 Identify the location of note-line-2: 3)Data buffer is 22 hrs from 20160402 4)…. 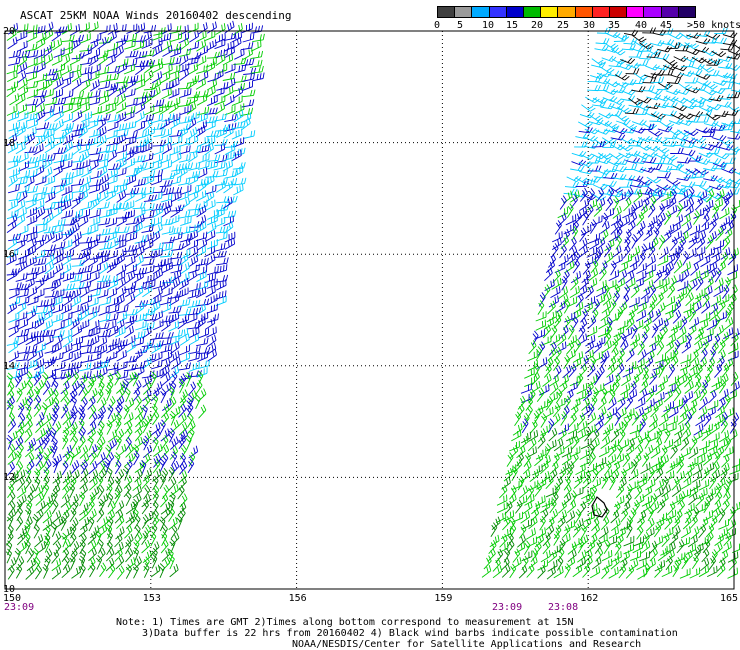
(410, 633).